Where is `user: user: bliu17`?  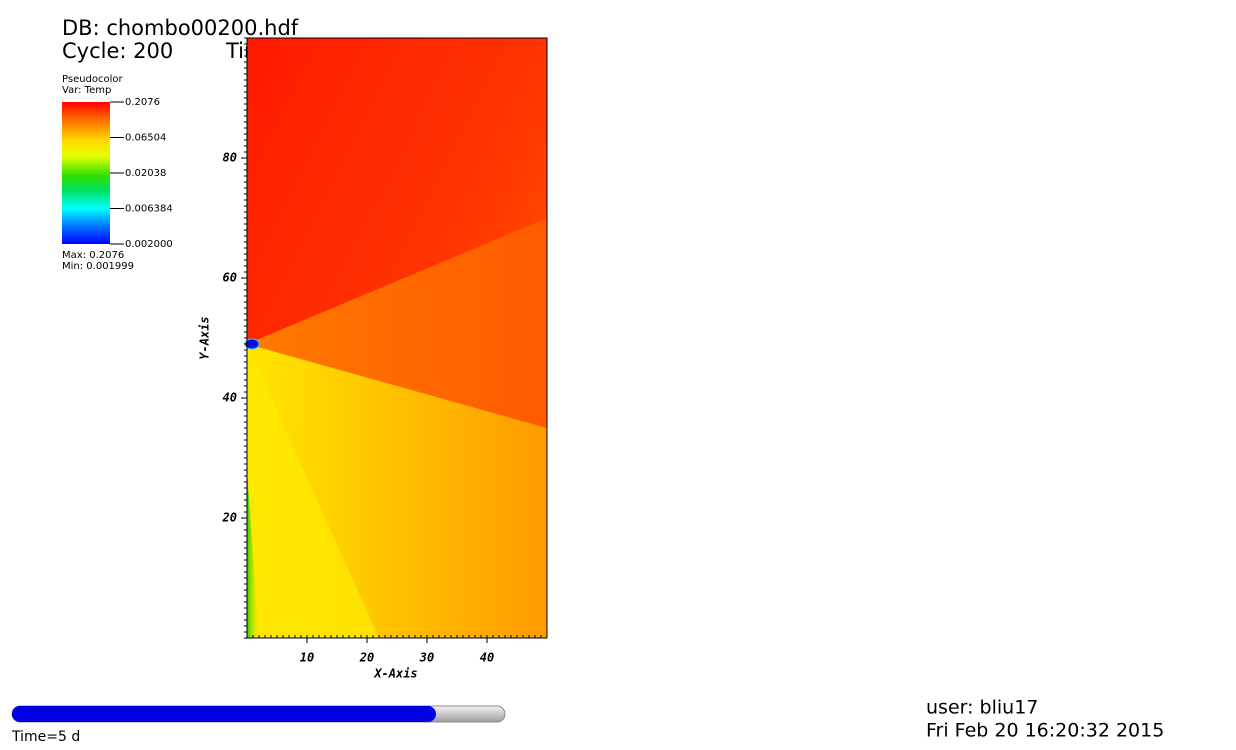 user: user: bliu17 is located at coordinates (982, 708).